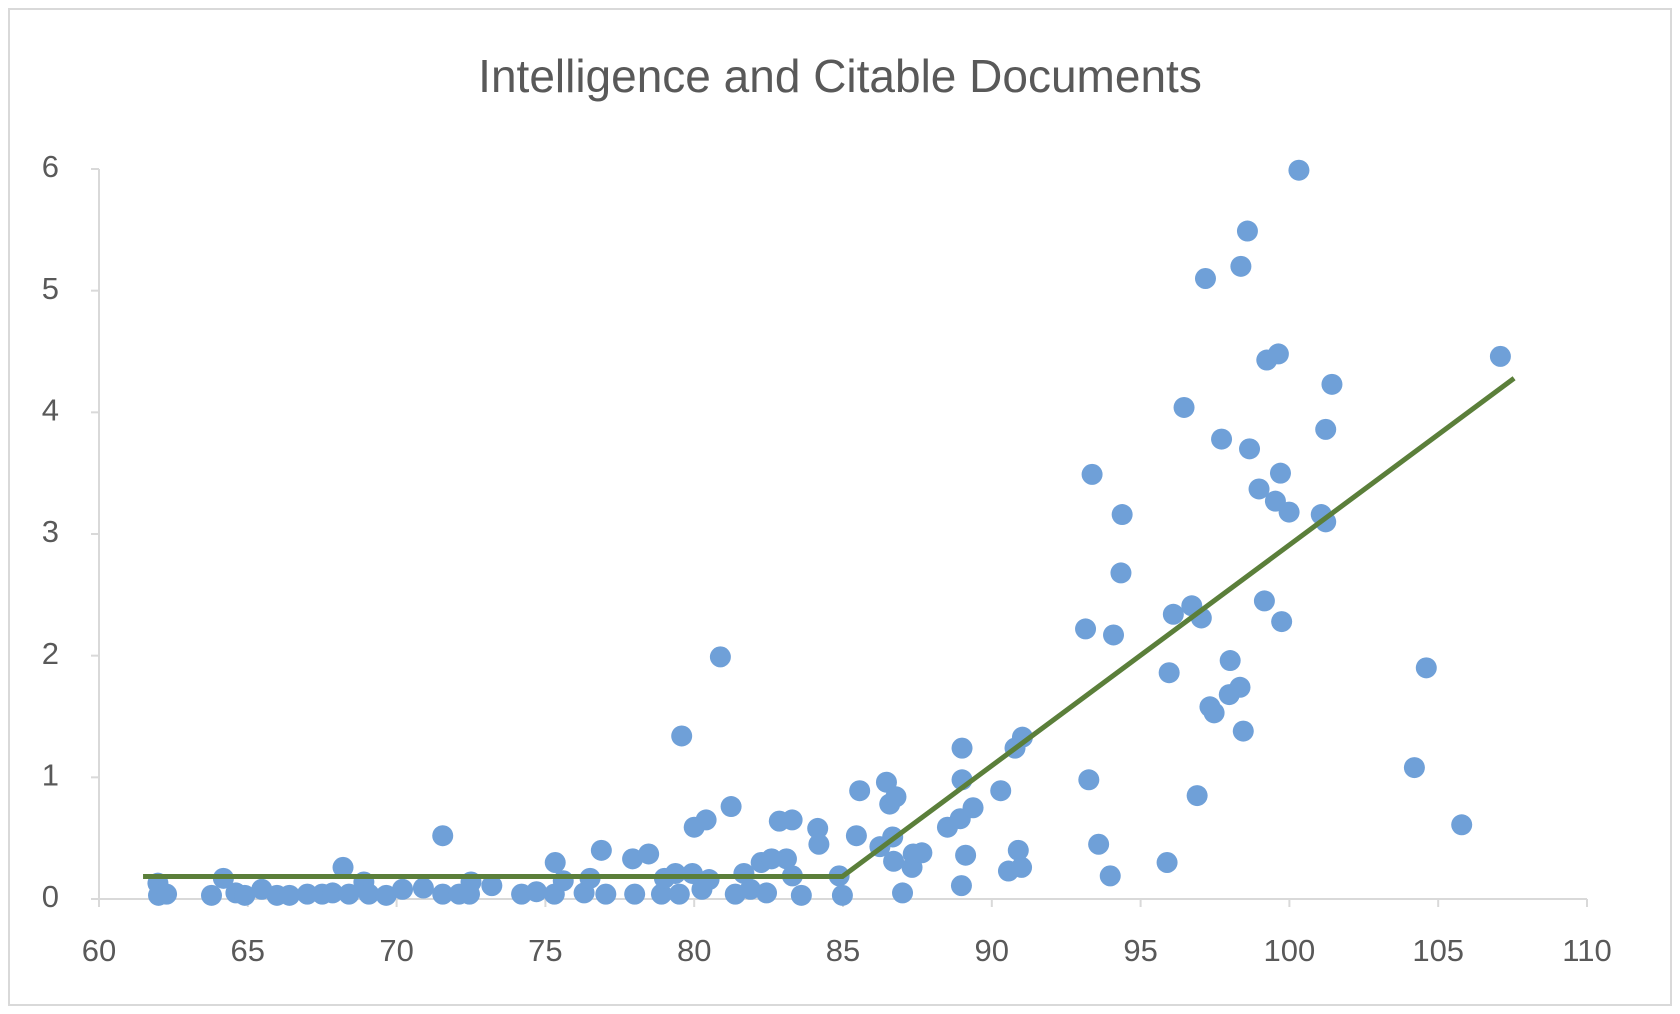 This screenshot has width=1680, height=1014. What do you see at coordinates (248, 950) in the screenshot?
I see `x-tick-label: 65` at bounding box center [248, 950].